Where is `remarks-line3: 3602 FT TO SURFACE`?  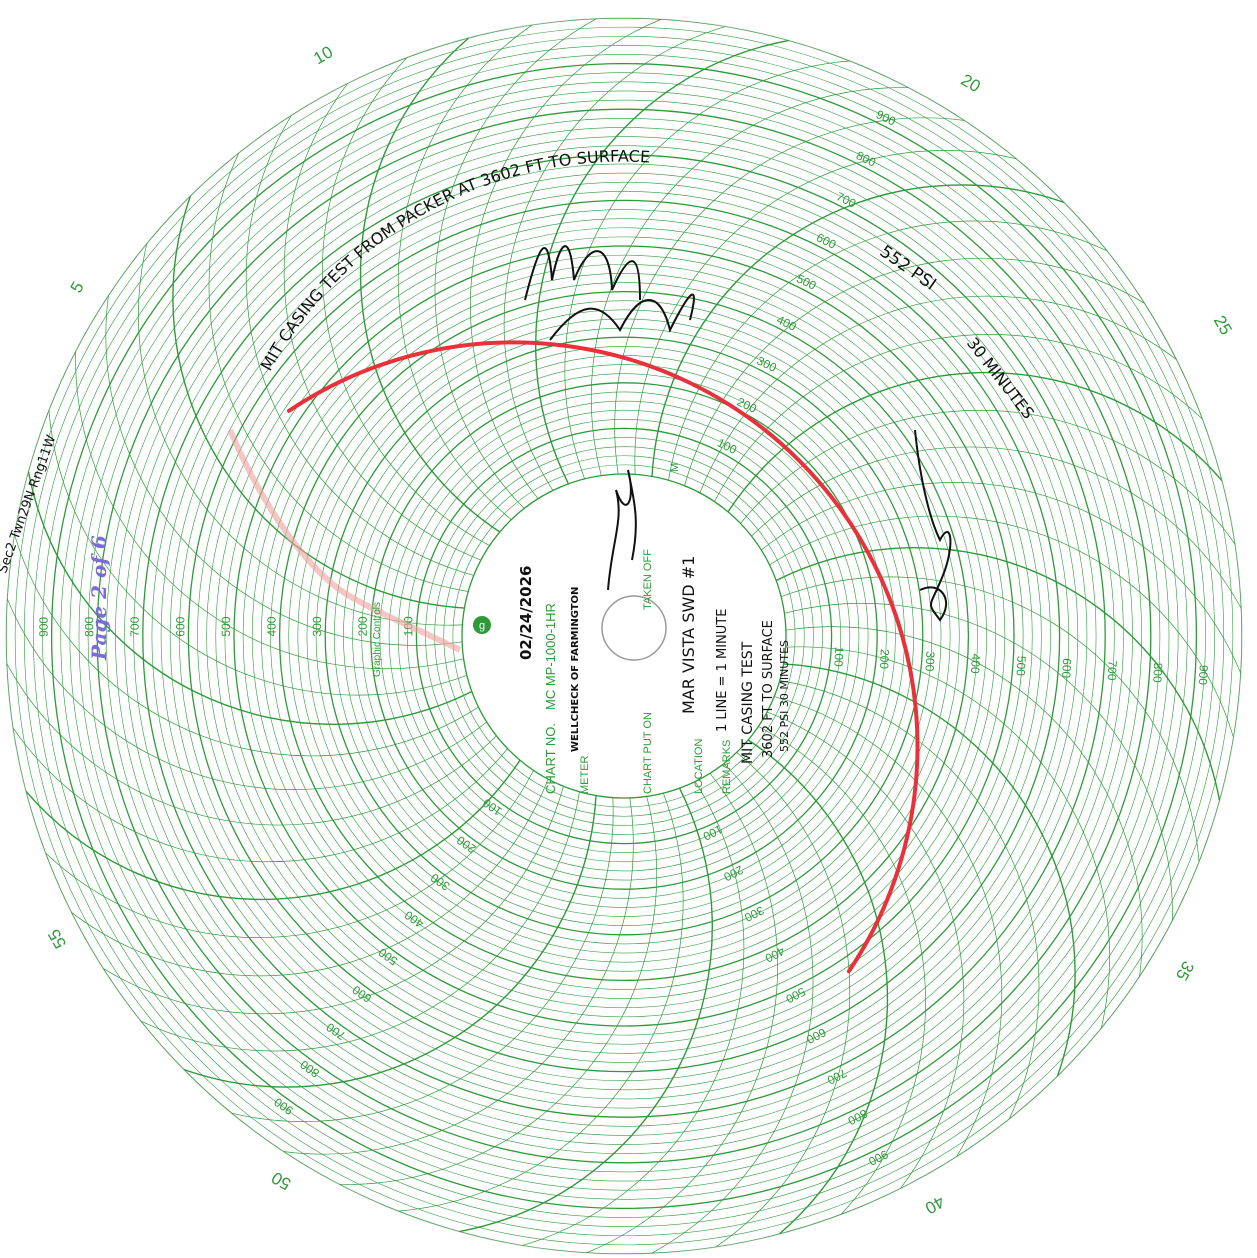
remarks-line3: 3602 FT TO SURFACE is located at coordinates (768, 689).